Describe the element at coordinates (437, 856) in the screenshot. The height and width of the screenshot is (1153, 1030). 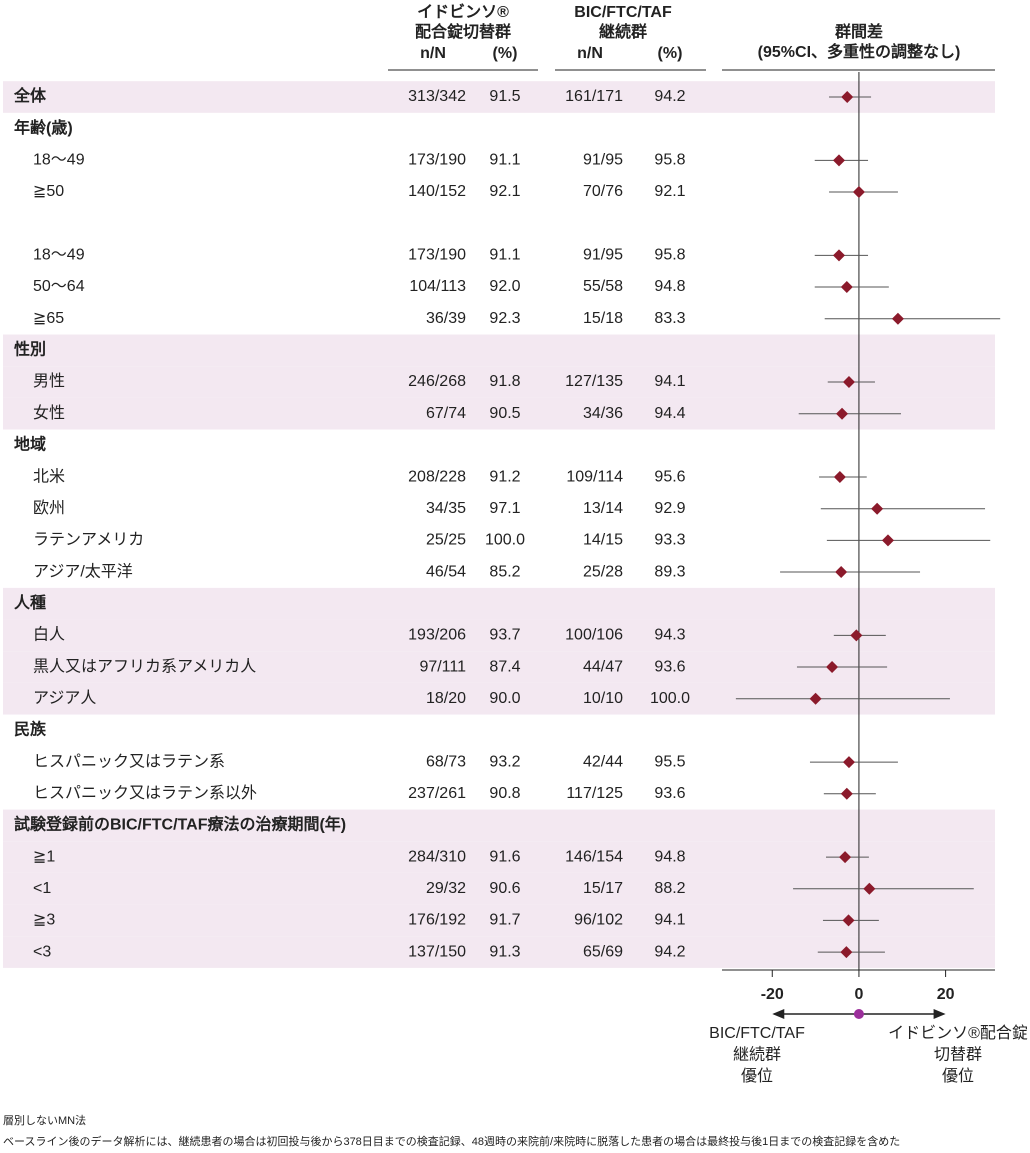
I see `count: 284/310` at that location.